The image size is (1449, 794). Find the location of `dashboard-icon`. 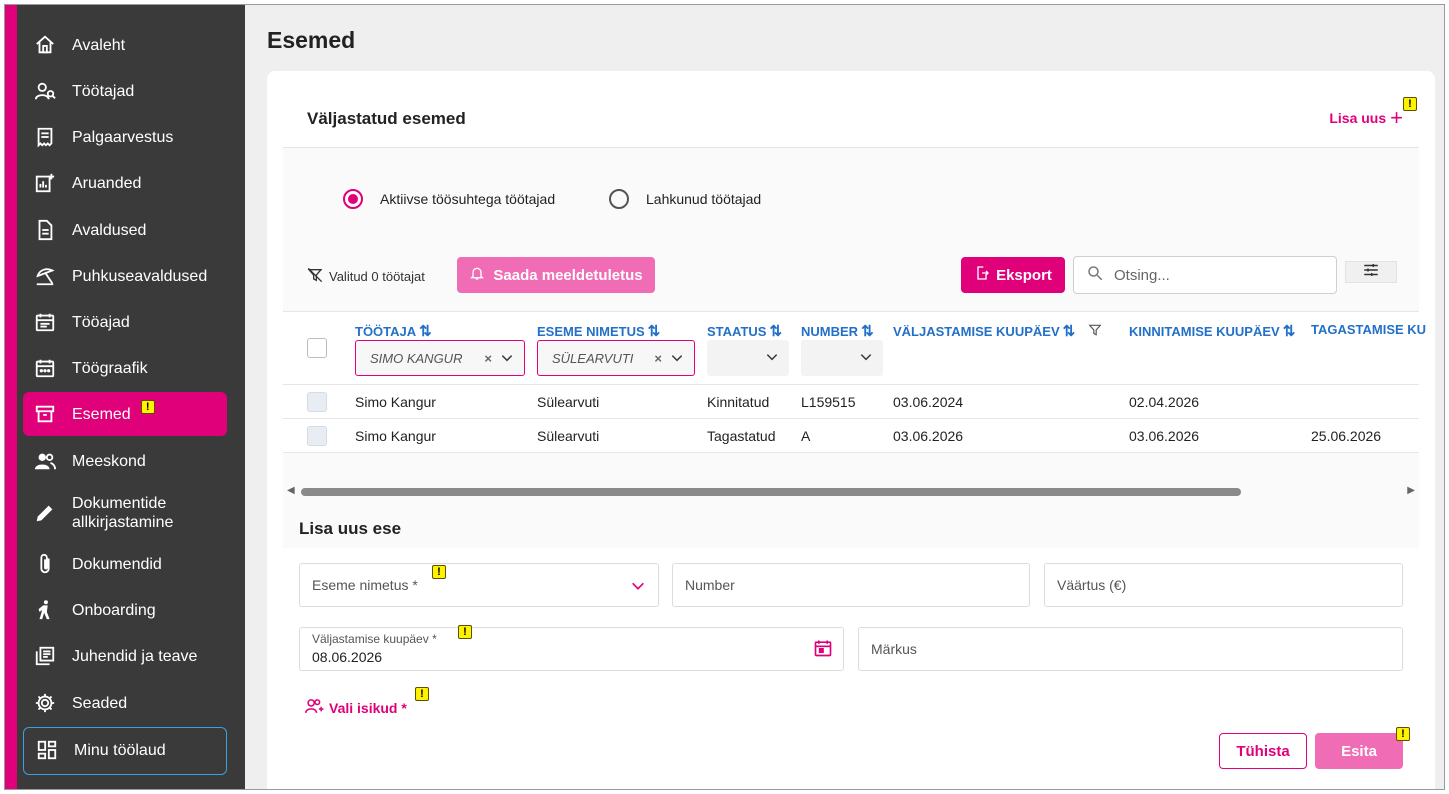

dashboard-icon is located at coordinates (48, 751).